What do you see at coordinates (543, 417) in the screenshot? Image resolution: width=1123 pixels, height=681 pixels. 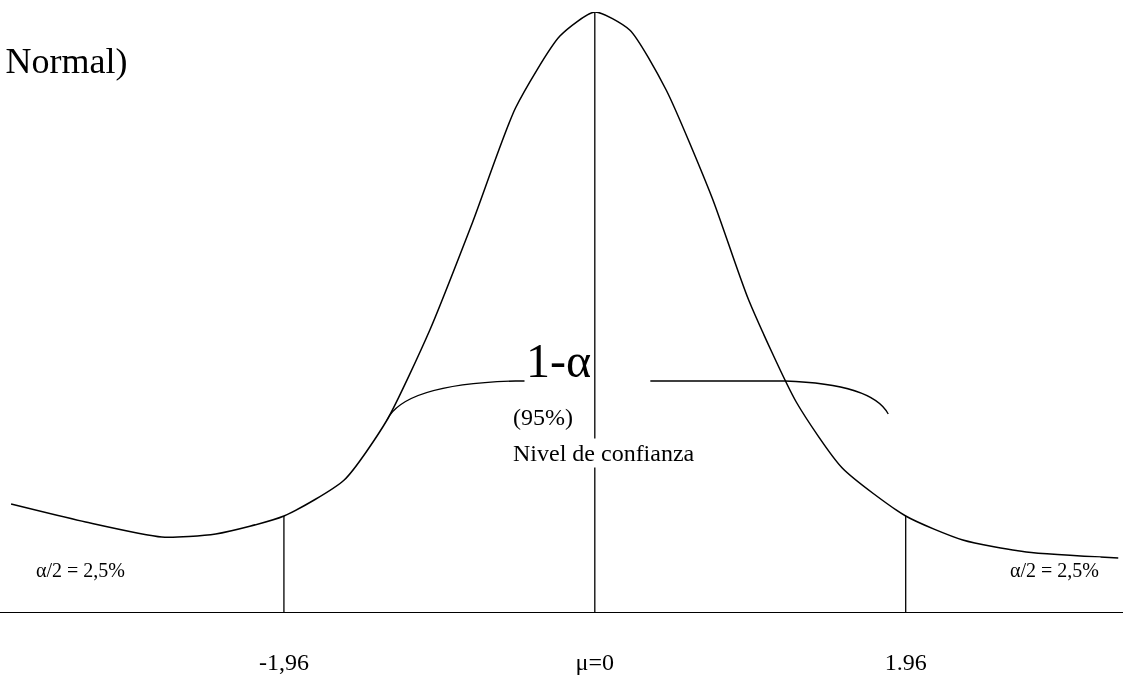 I see `annotation: (95%)` at bounding box center [543, 417].